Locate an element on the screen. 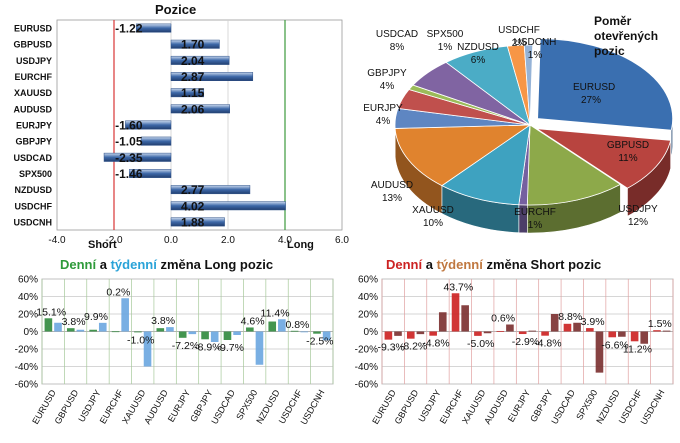 Image resolution: width=680 pixels, height=443 pixels. pie-label-name: EURCHF is located at coordinates (535, 212).